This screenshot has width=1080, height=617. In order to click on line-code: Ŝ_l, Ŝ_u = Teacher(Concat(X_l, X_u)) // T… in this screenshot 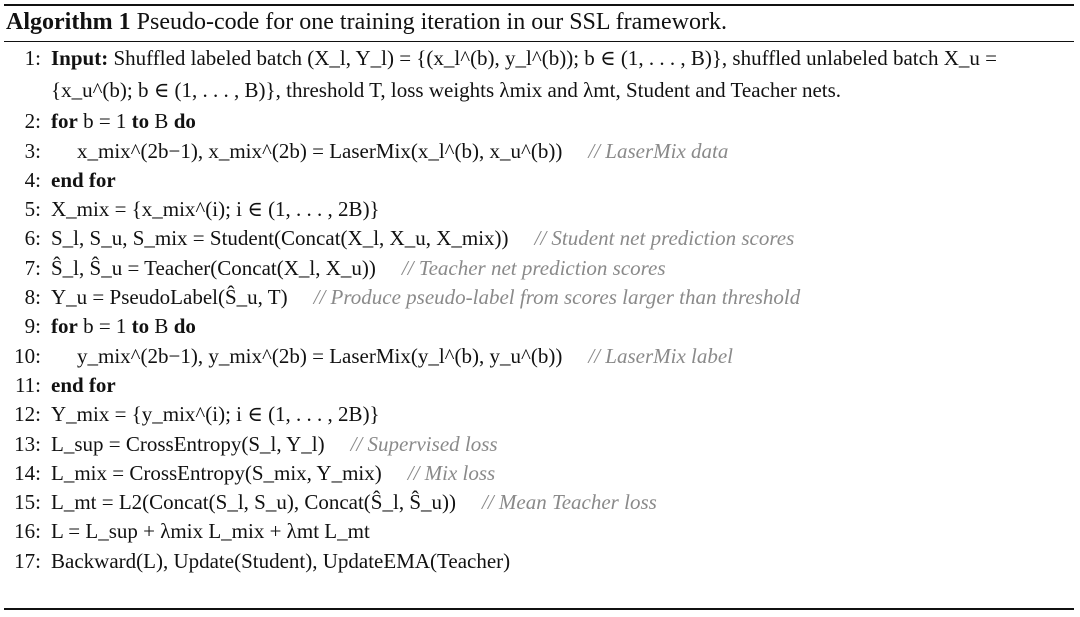, I will do `click(358, 268)`.